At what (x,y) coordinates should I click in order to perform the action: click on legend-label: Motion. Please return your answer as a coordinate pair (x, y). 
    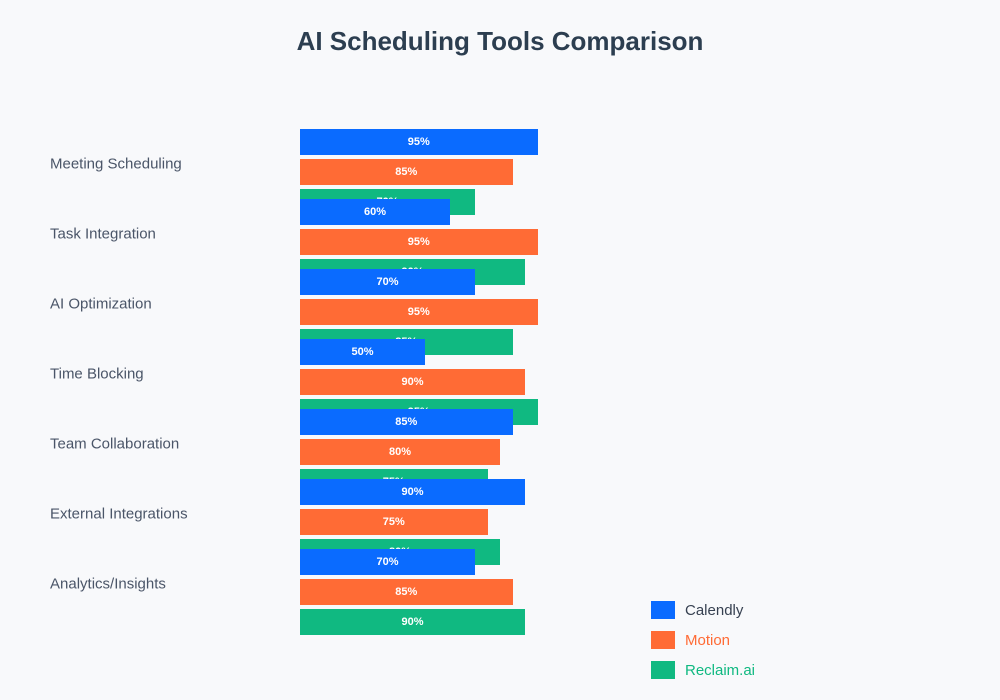
    Looking at the image, I should click on (708, 640).